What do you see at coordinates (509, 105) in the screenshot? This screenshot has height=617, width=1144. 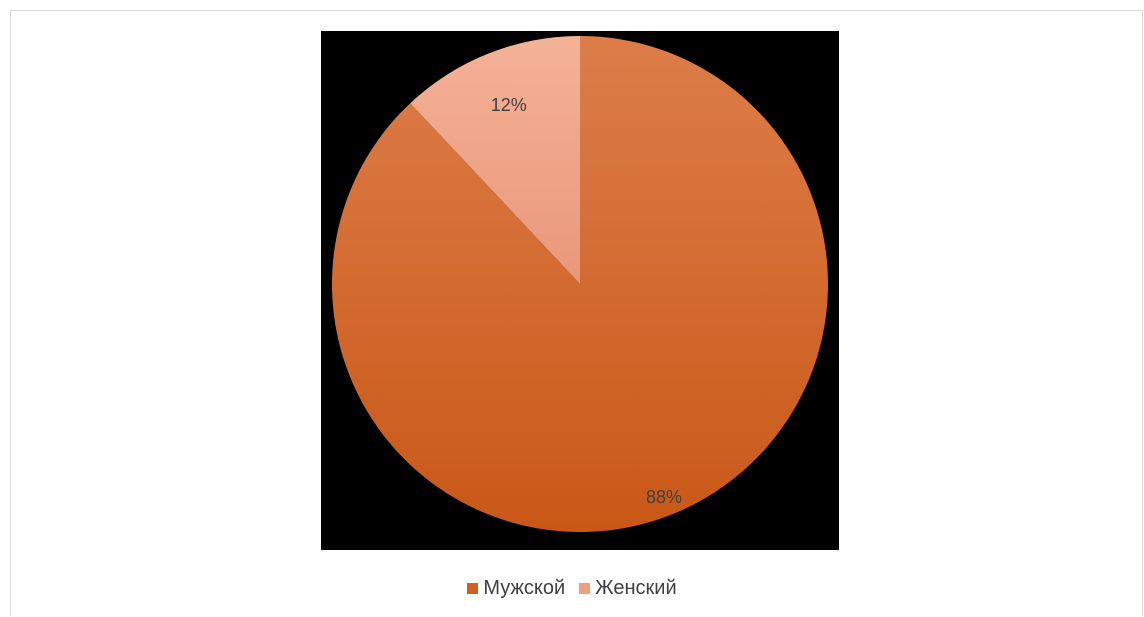 I see `data-label-female: 12%` at bounding box center [509, 105].